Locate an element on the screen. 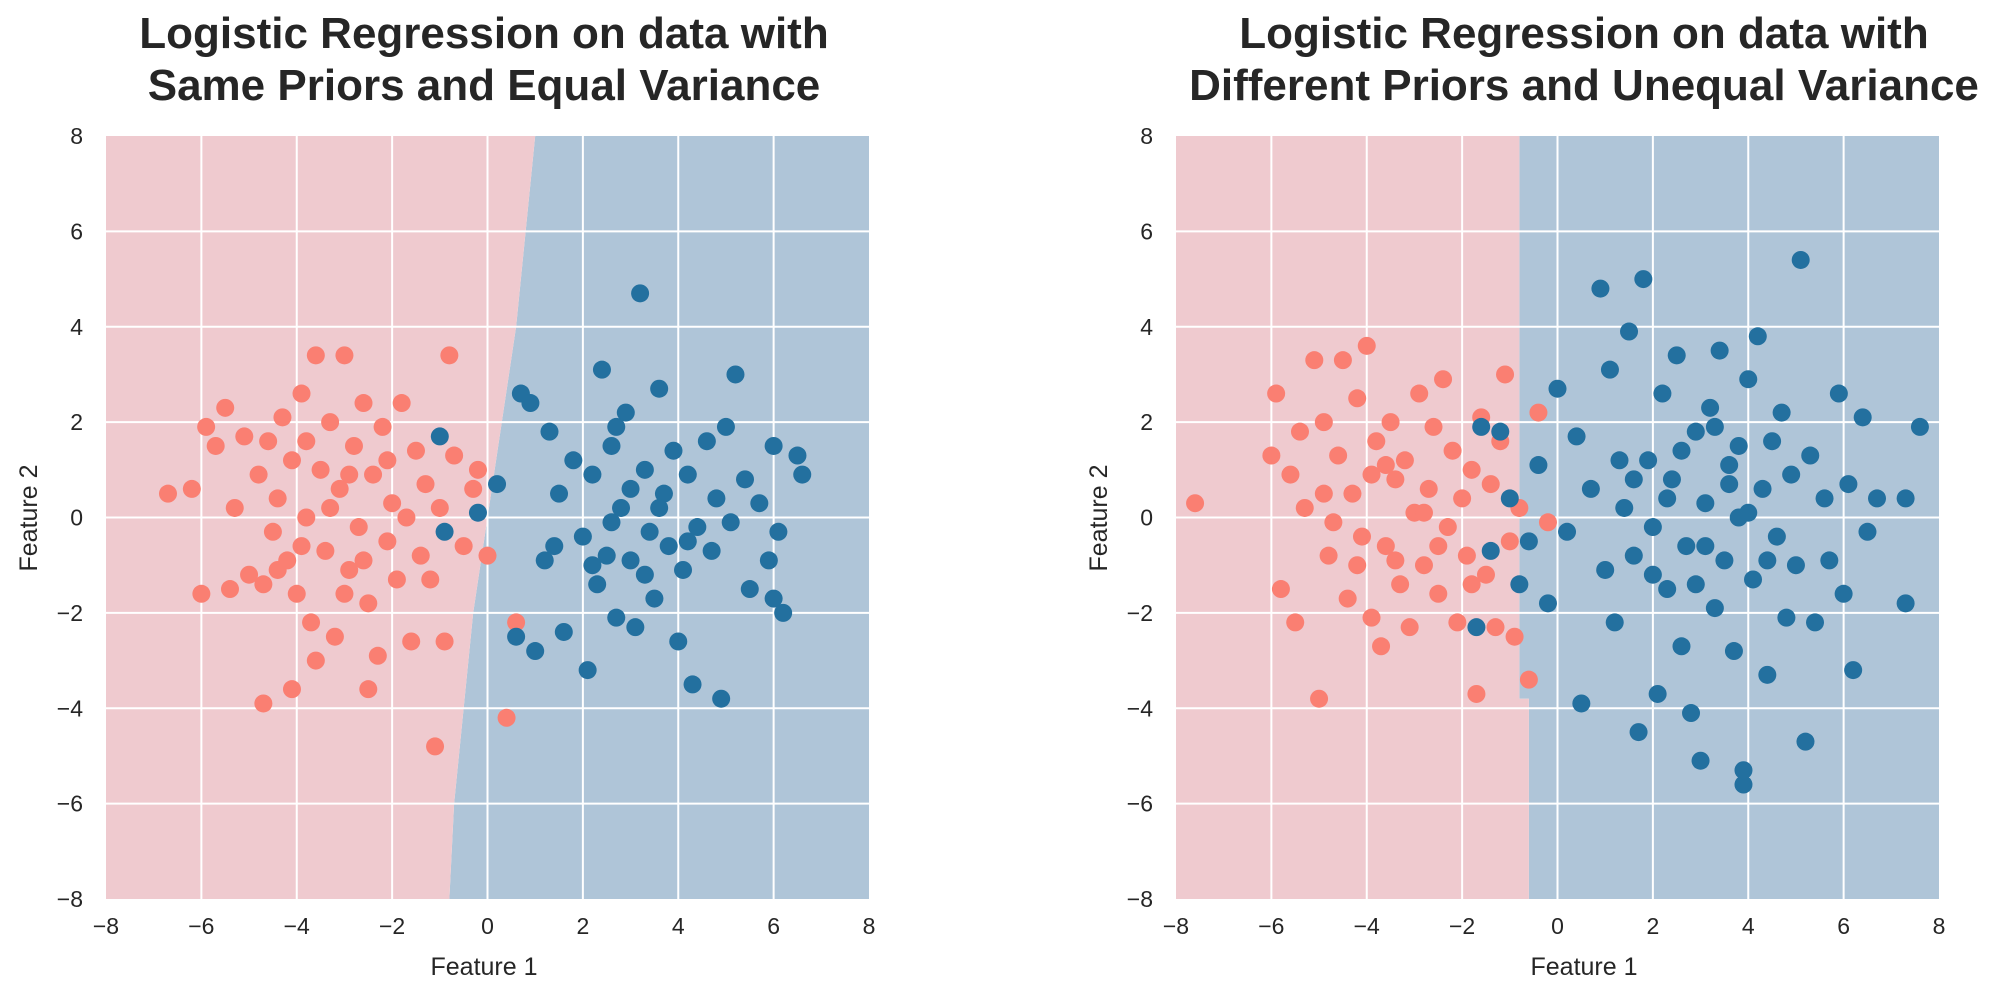 This screenshot has width=2000, height=998. x-tick-label: −2 is located at coordinates (1462, 926).